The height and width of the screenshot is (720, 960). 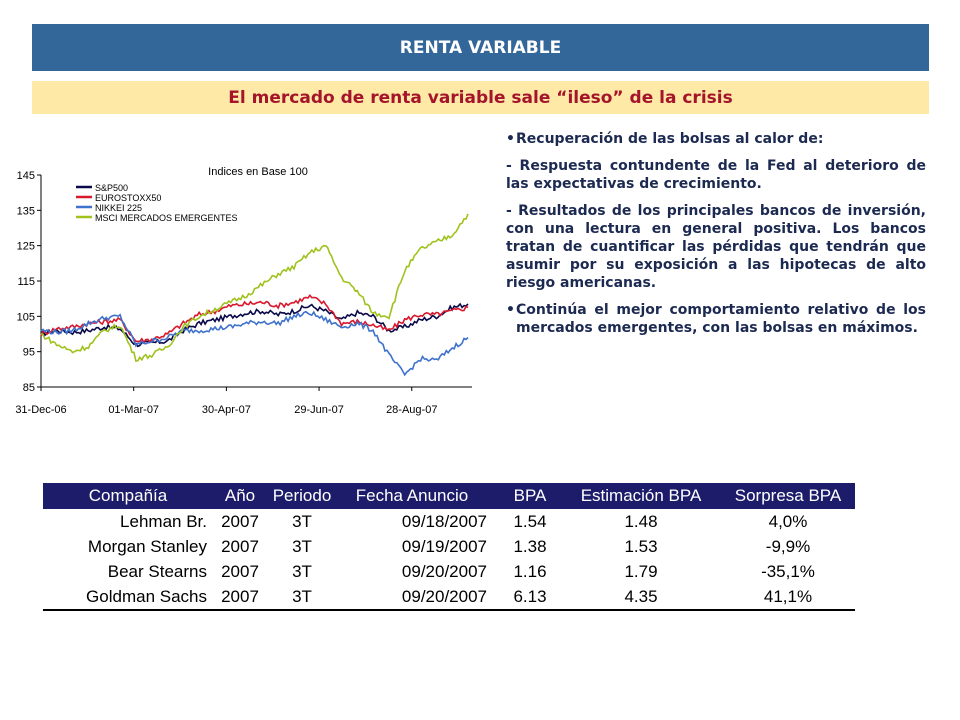 I want to click on col-header: Periodo, so click(x=302, y=496).